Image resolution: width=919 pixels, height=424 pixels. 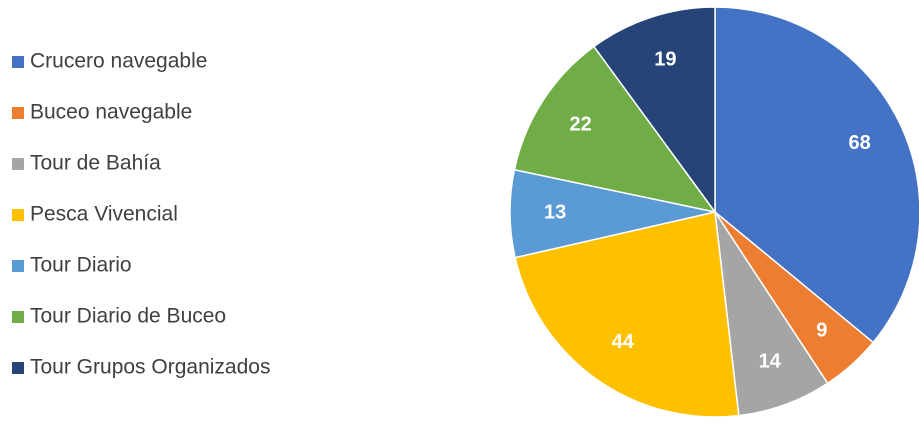 I want to click on data-label: 22, so click(x=581, y=125).